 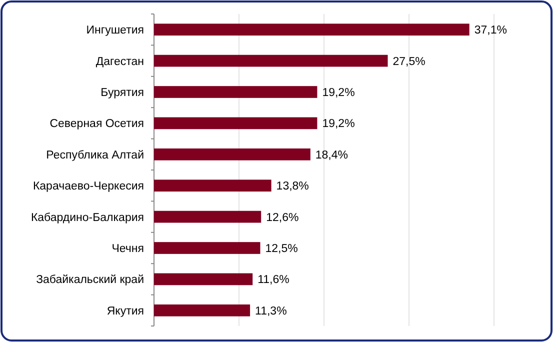 I want to click on data-label: 12,6%, so click(x=282, y=218).